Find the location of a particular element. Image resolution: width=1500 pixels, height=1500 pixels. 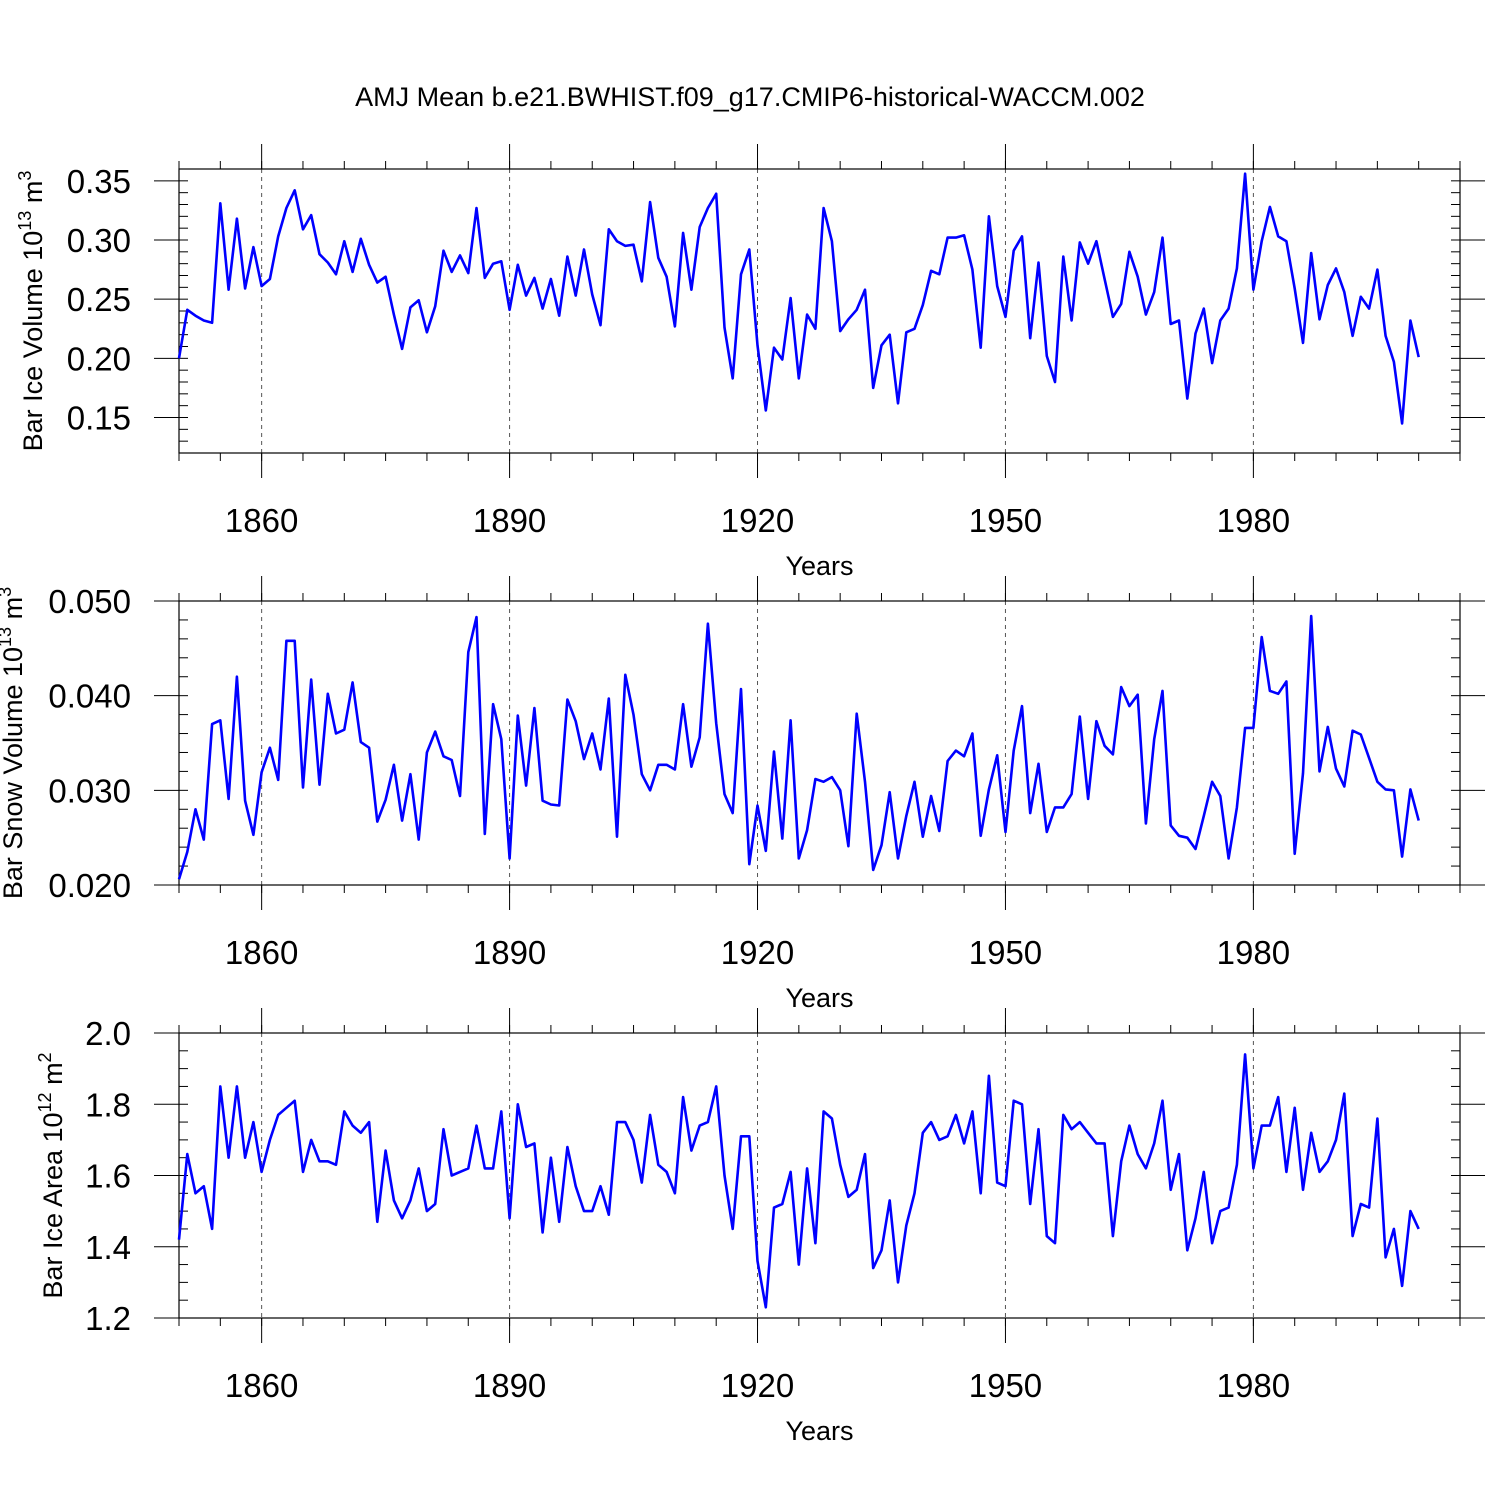

y-tick-label: 0.35 is located at coordinates (99, 181).